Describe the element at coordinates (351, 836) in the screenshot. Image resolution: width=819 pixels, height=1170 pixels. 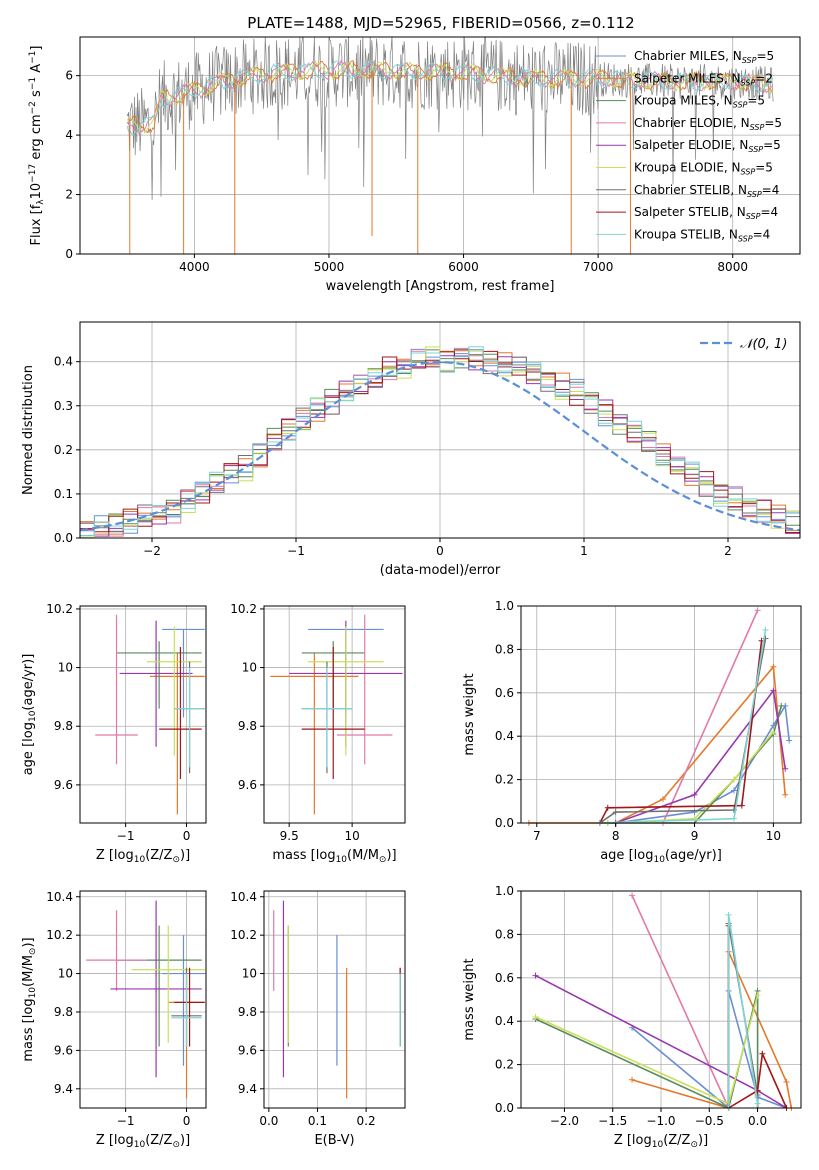
I see `age-vs-mass-xtick-label: 10` at that location.